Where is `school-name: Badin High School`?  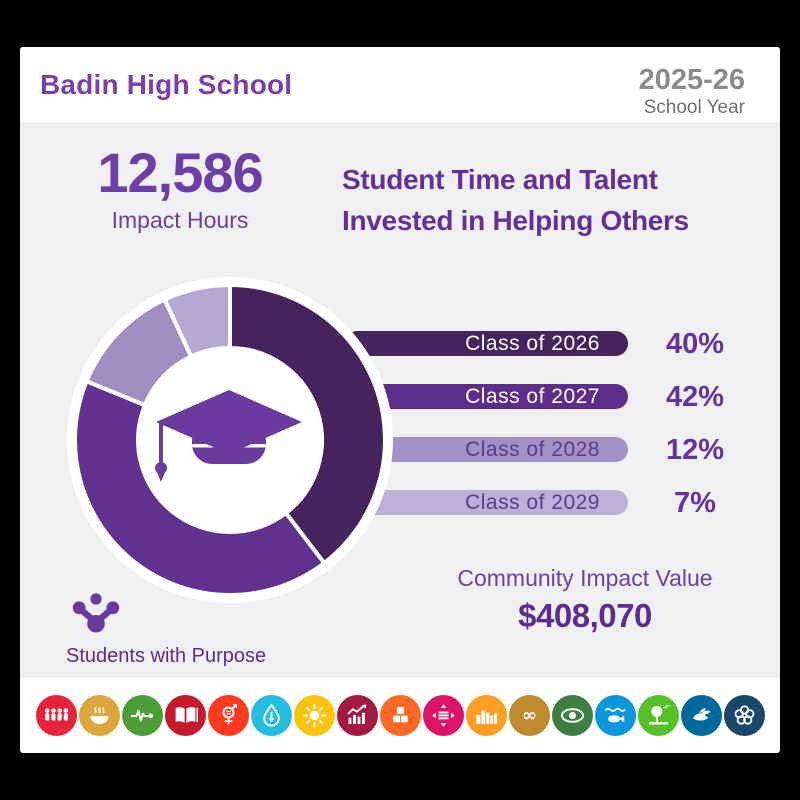
school-name: Badin High School is located at coordinates (166, 84).